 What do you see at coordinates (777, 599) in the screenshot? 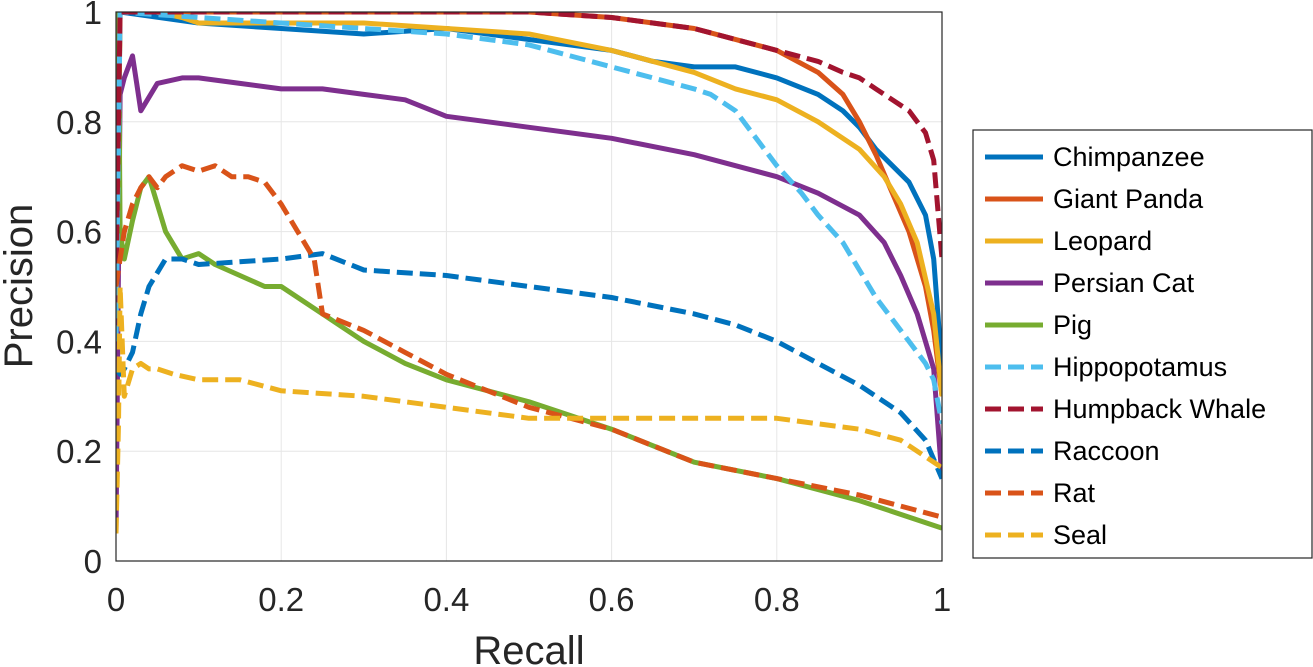
I see `x-tick-label: 0.8` at bounding box center [777, 599].